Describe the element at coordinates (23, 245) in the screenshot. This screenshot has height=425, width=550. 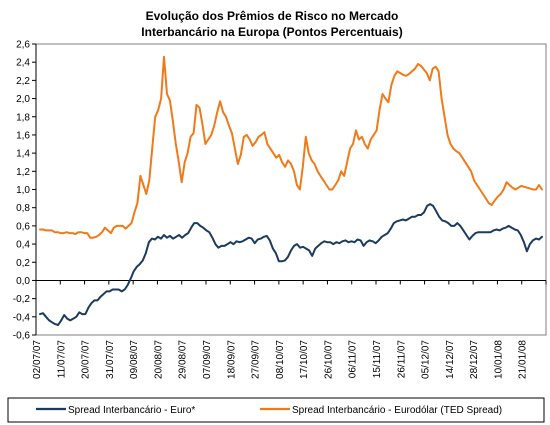
I see `y-tick-label: 0,4` at that location.